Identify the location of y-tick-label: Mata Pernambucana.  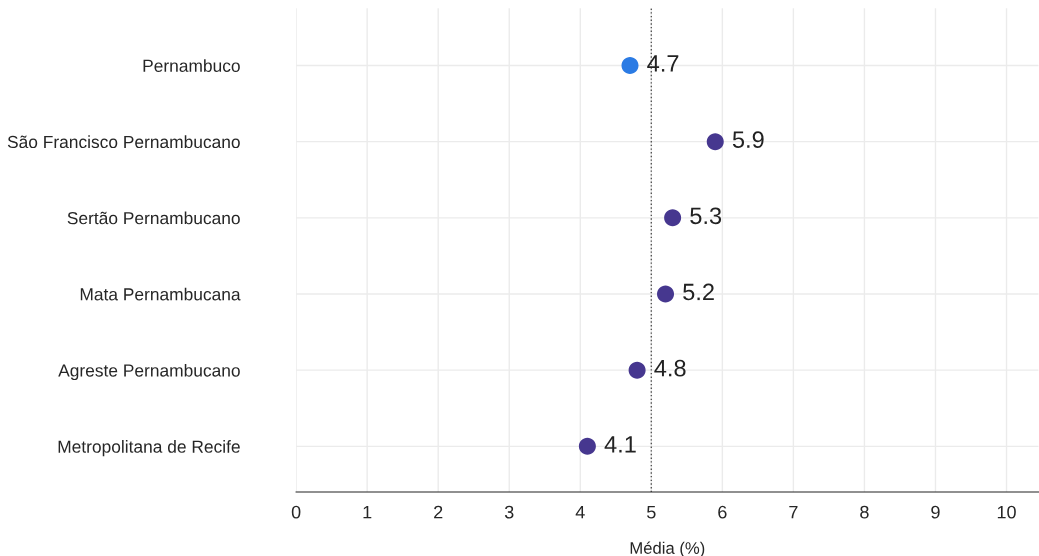
(160, 294).